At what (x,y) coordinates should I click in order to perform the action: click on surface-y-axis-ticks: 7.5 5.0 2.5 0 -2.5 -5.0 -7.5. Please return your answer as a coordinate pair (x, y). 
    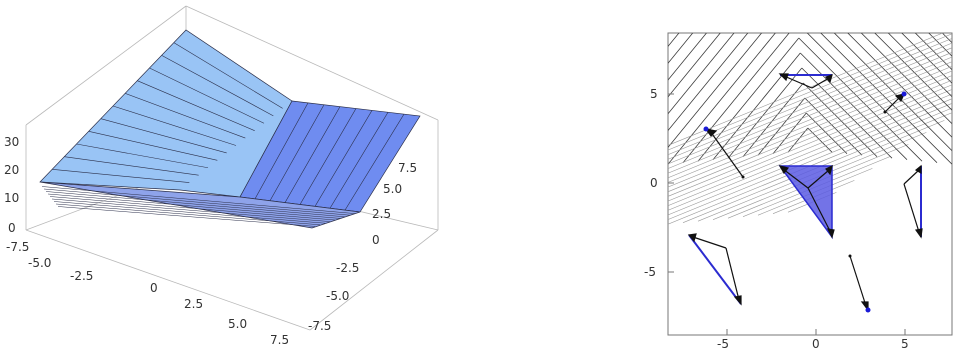
    Looking at the image, I should click on (362, 247).